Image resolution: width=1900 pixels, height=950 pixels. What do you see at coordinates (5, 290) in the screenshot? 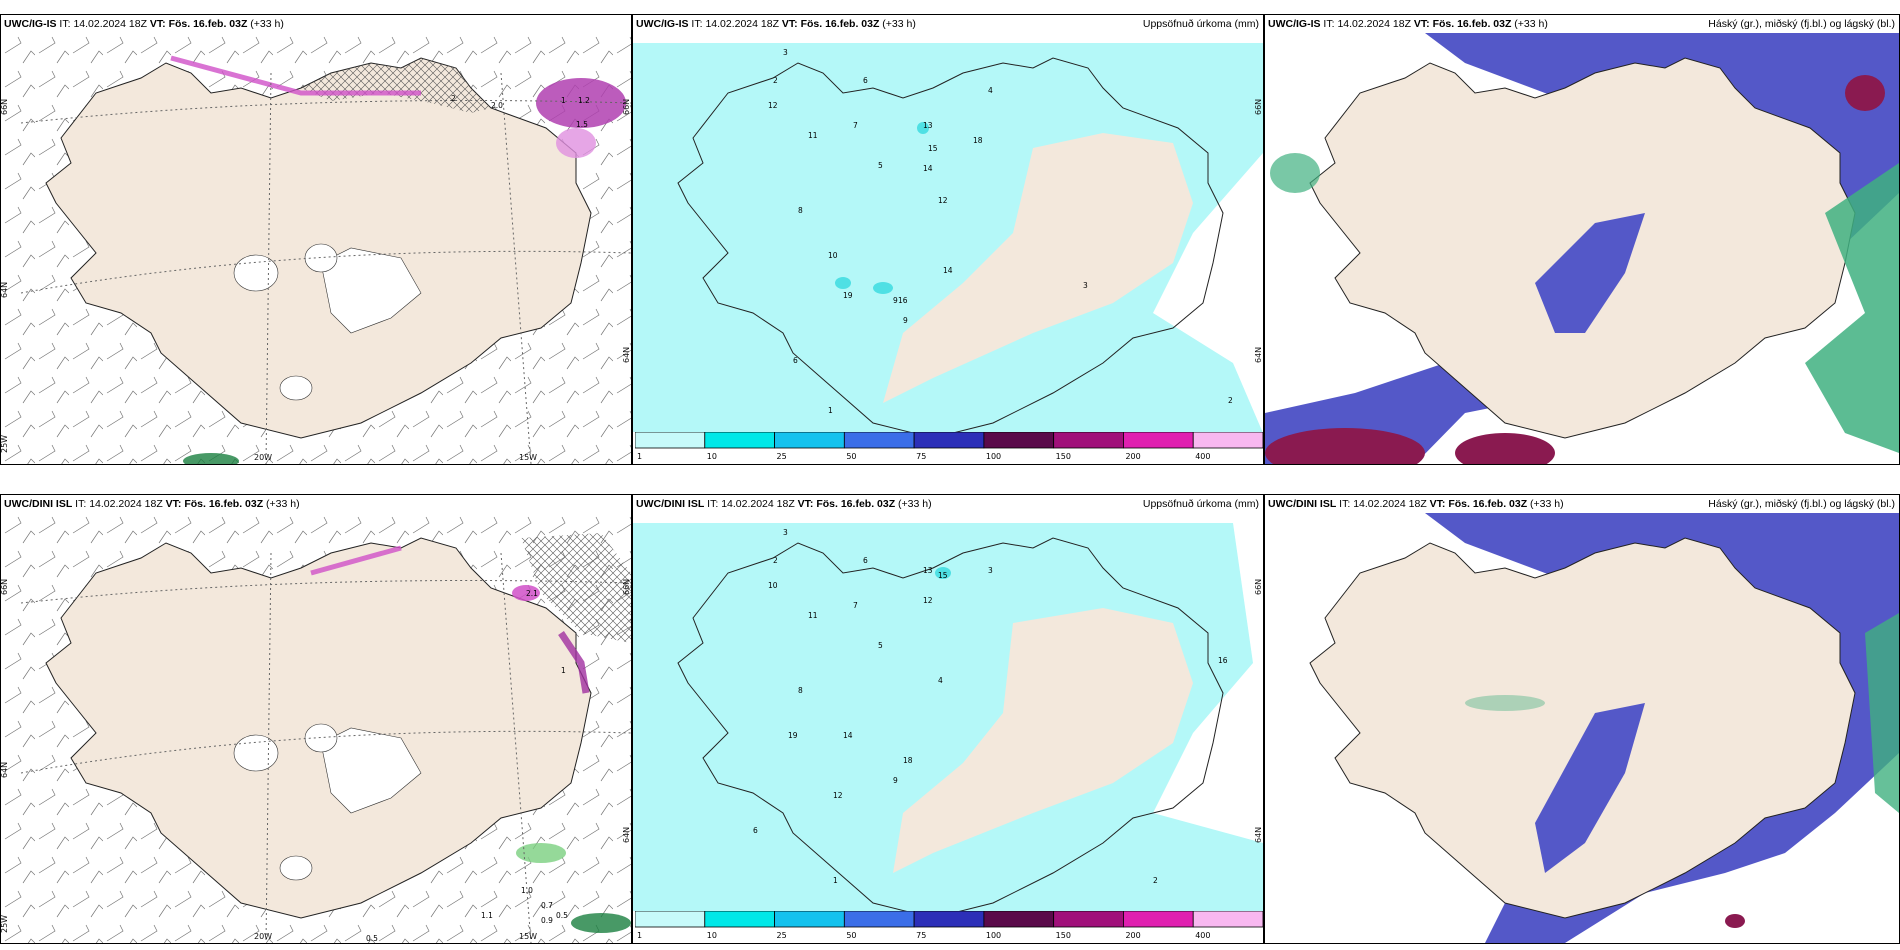
I see `lat-label: 64N` at bounding box center [5, 290].